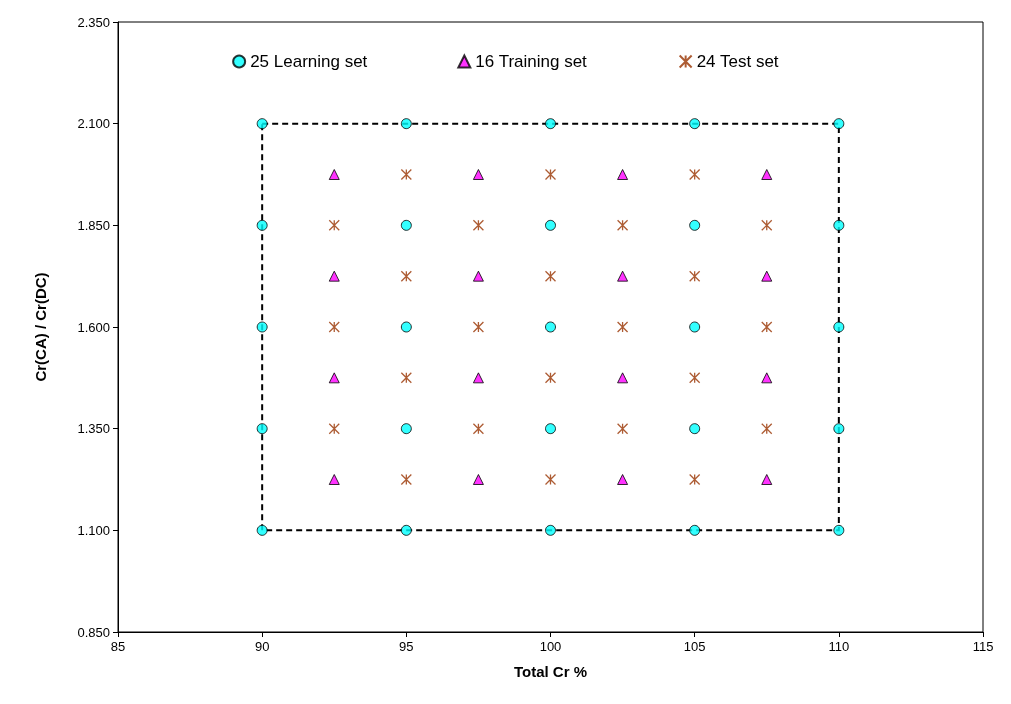 The image size is (1011, 704). Describe the element at coordinates (93, 124) in the screenshot. I see `y-tick-label: 2.100` at that location.